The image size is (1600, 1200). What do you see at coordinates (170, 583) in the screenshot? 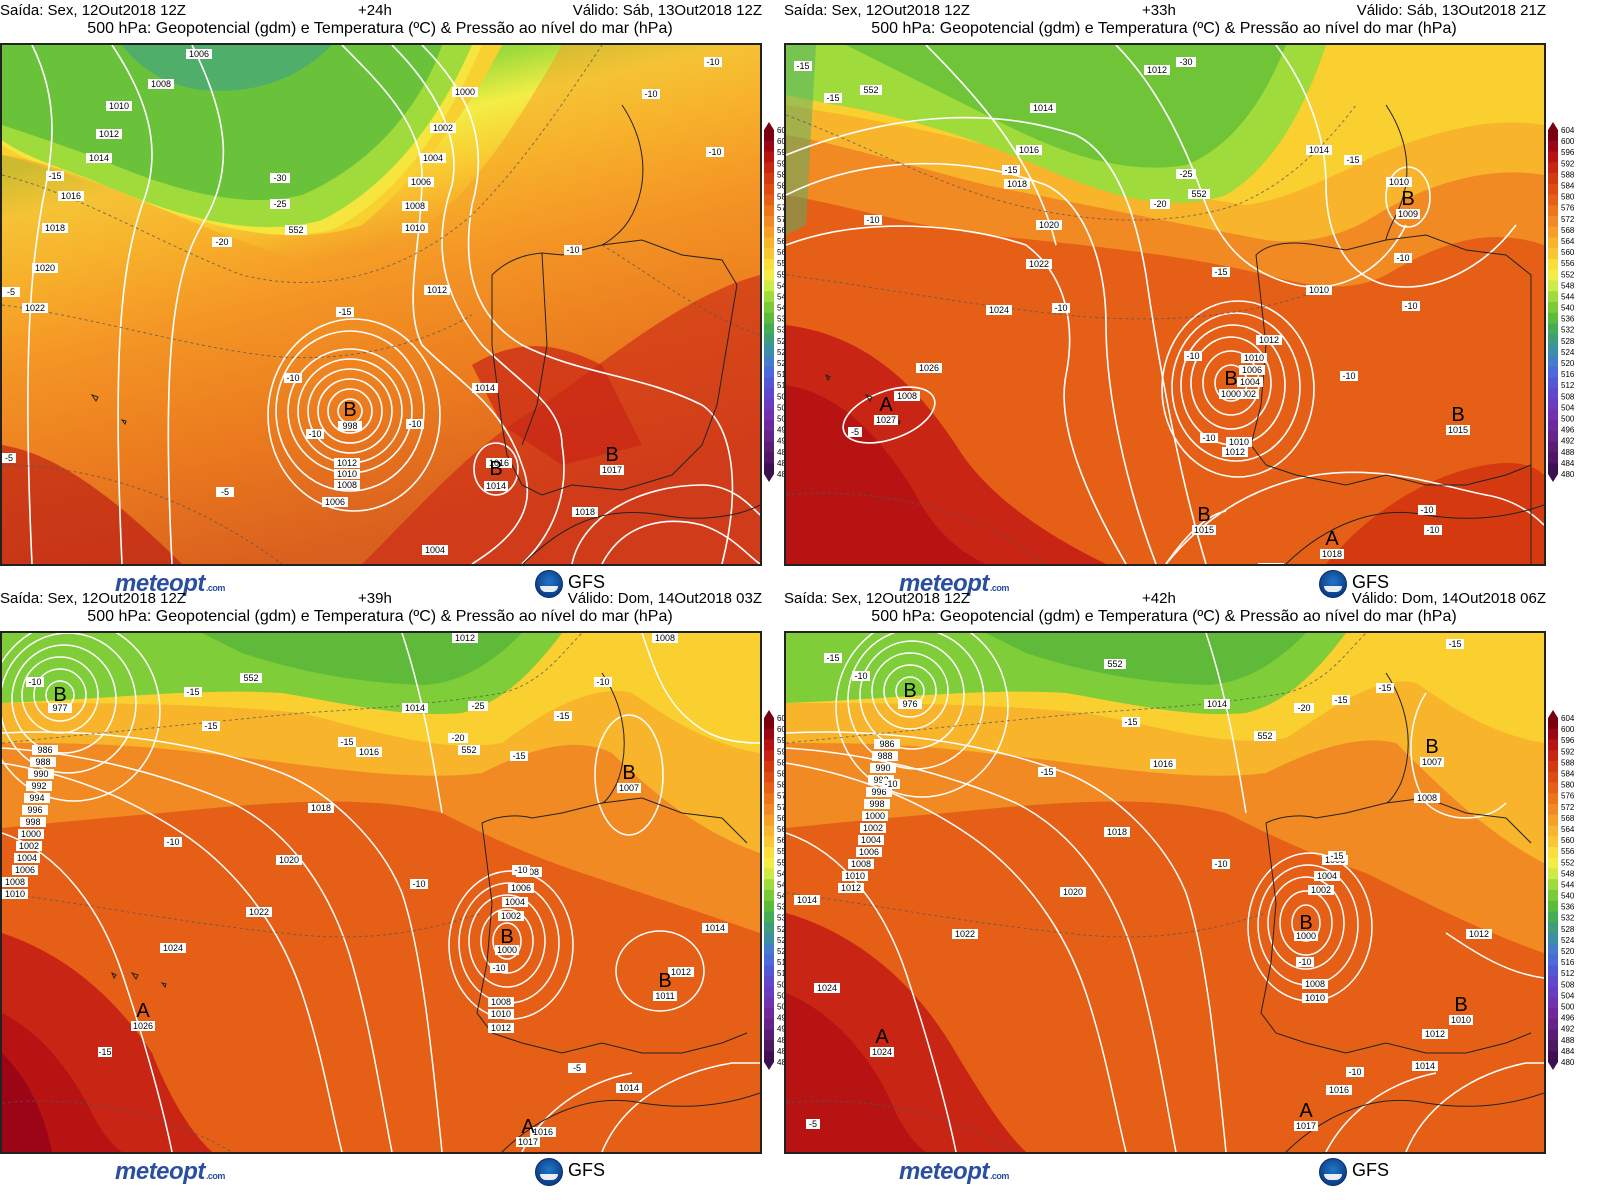
I see `meteopt-logo: meteopt.com` at bounding box center [170, 583].